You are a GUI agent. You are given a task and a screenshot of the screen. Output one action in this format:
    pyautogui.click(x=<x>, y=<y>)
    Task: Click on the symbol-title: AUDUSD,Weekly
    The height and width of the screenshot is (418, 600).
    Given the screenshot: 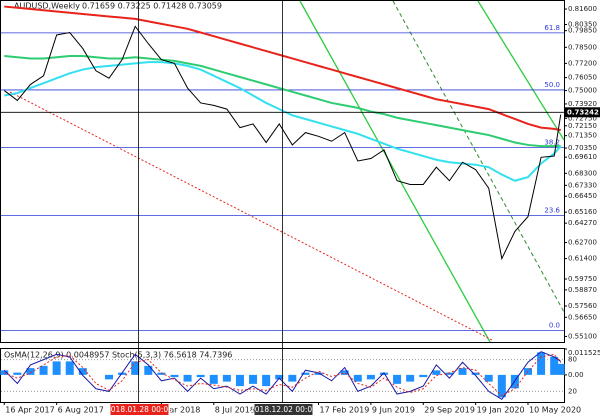 What is the action you would take?
    pyautogui.click(x=47, y=6)
    